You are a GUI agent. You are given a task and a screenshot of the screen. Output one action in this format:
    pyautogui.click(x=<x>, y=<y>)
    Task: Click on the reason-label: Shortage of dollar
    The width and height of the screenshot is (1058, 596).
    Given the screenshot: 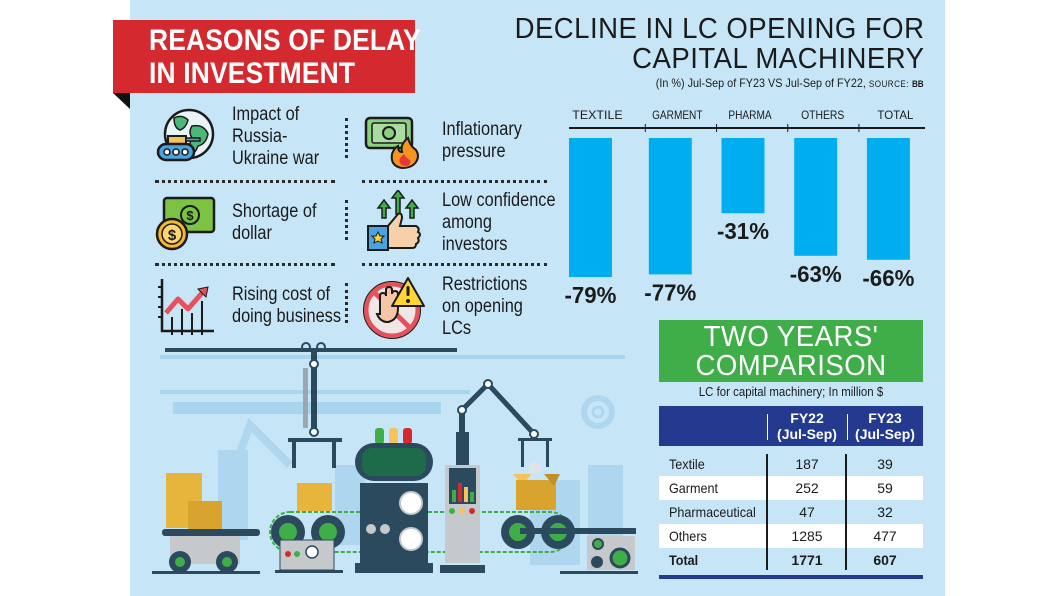 What is the action you would take?
    pyautogui.click(x=274, y=223)
    